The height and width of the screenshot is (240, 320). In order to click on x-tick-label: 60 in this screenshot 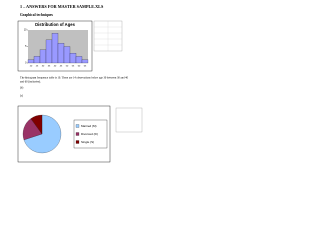, I will do `click(79, 67)`.